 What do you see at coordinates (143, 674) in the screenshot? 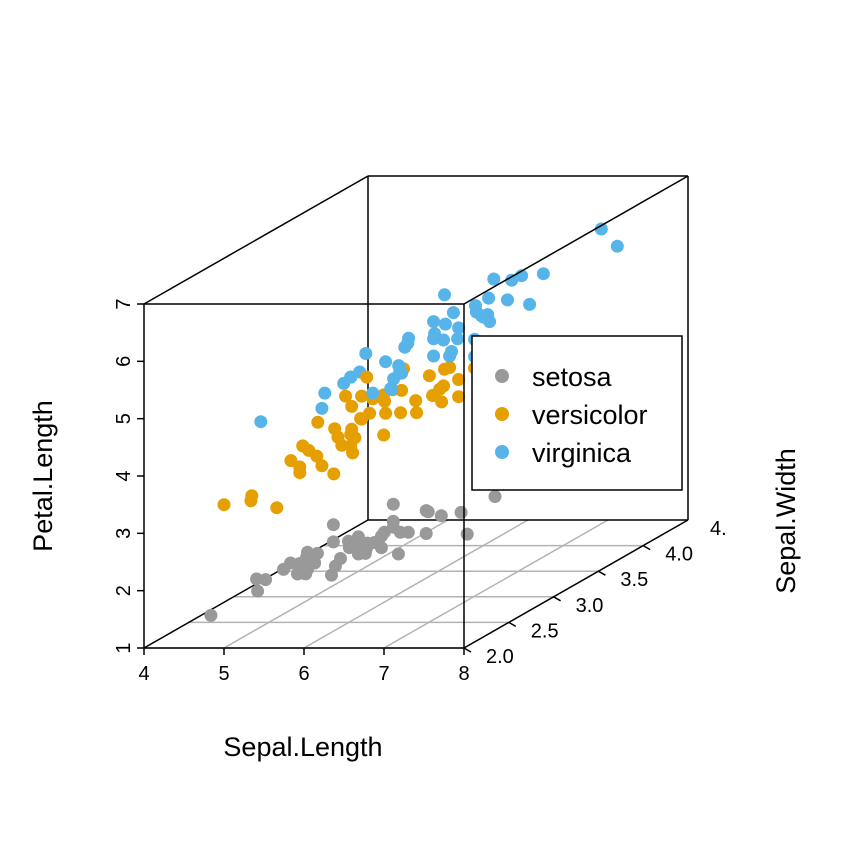
I see `x-tick-label: 4` at bounding box center [143, 674].